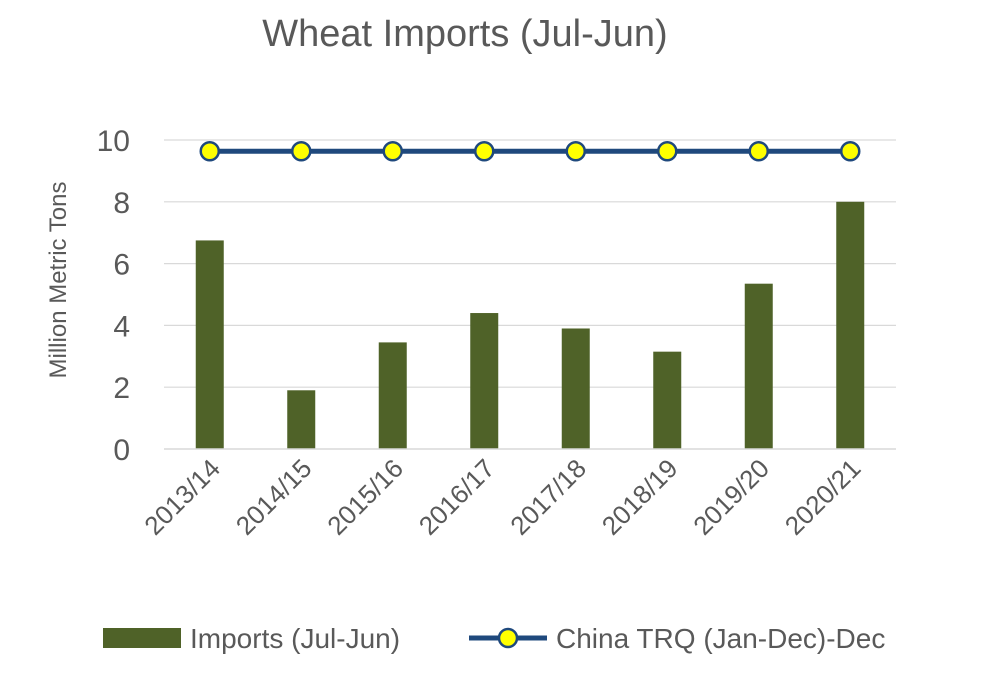  Describe the element at coordinates (530, 151) in the screenshot. I see `line-series` at that location.